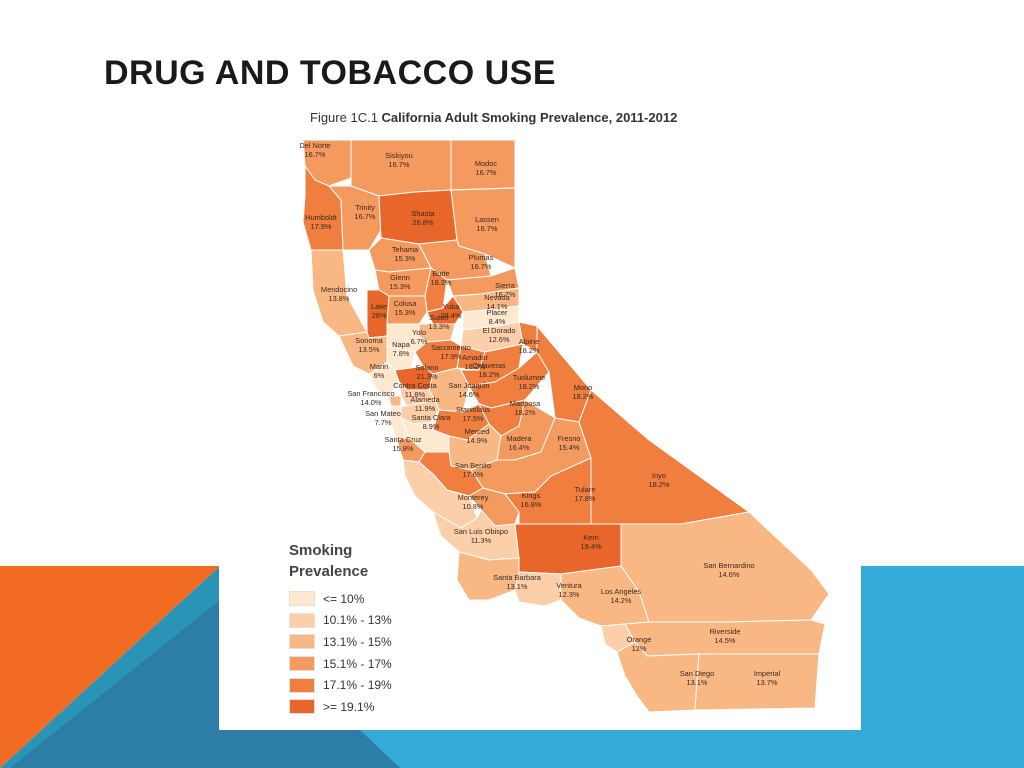  I want to click on county-name: Yolo, so click(419, 332).